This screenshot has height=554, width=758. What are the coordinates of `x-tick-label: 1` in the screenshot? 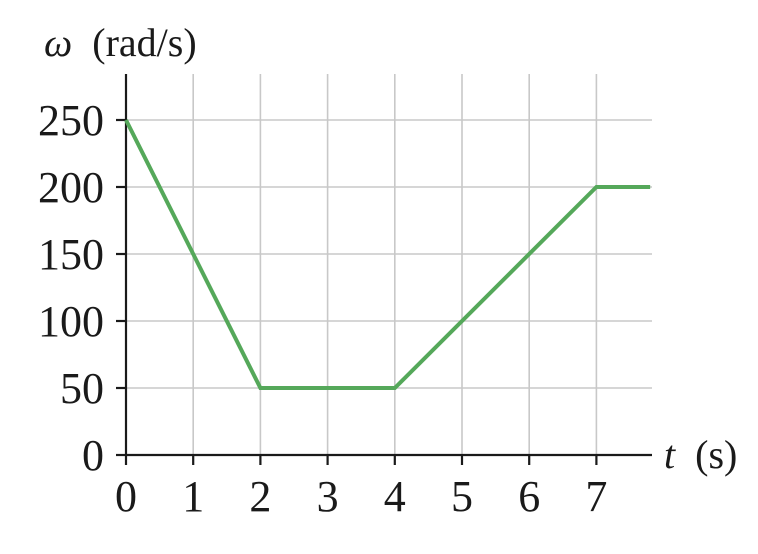 It's located at (193, 496).